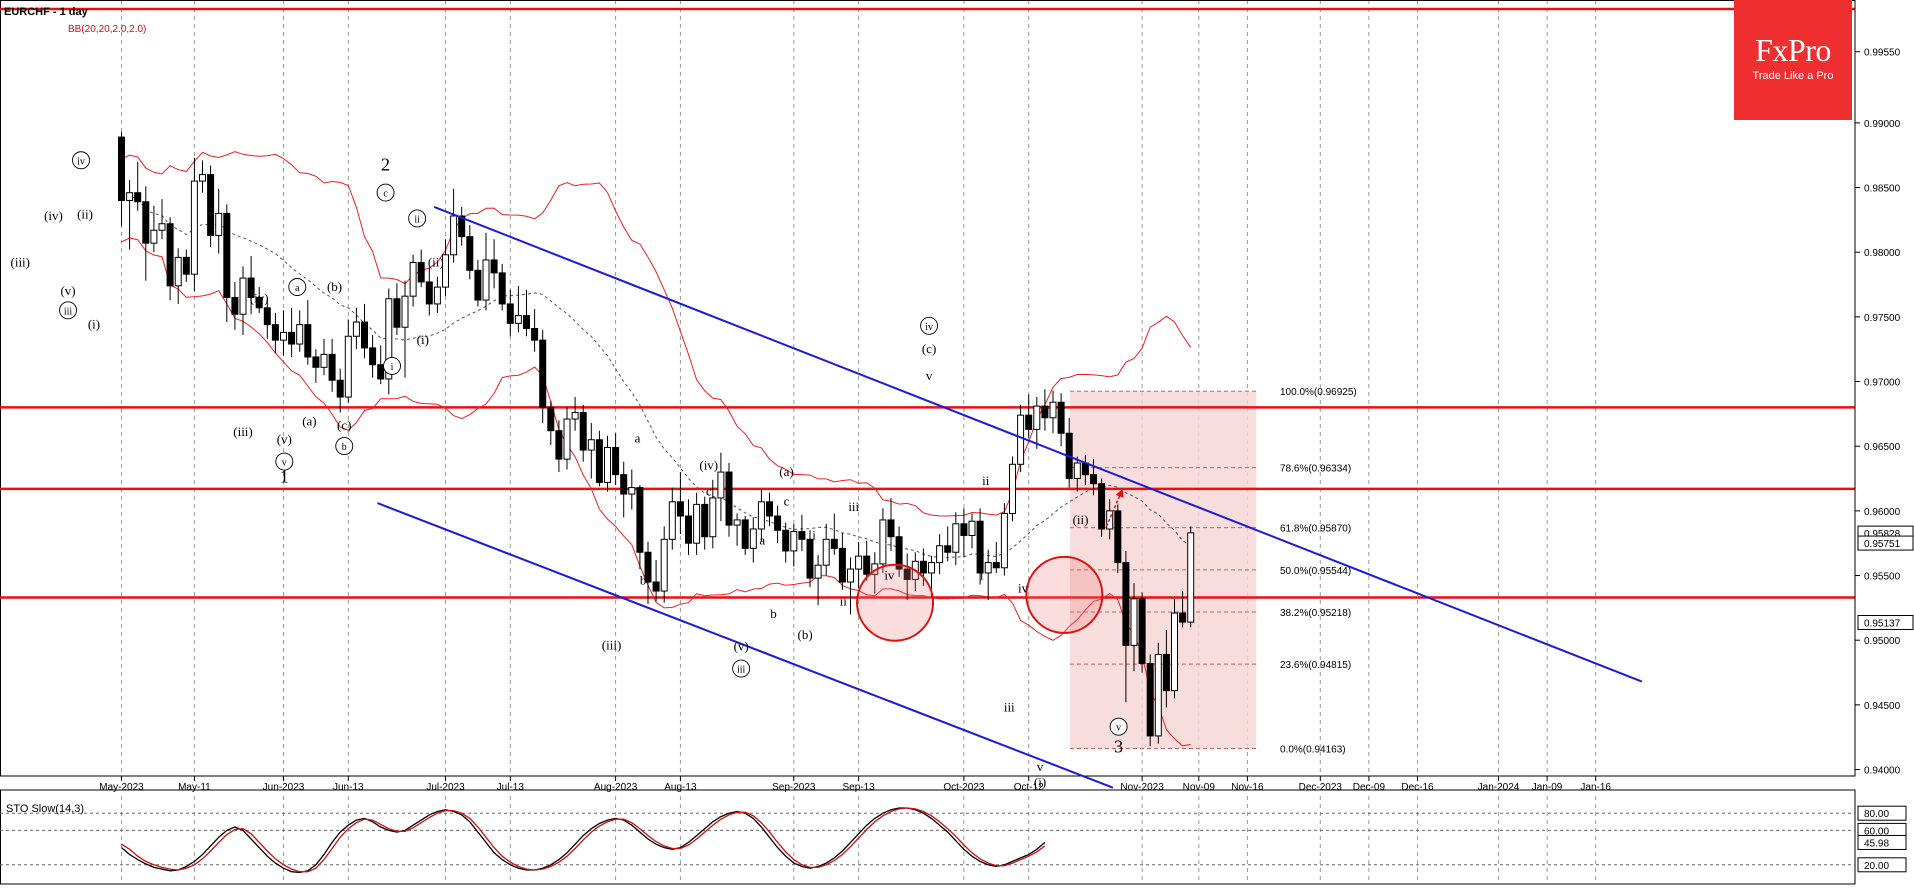 This screenshot has width=1914, height=891. Describe the element at coordinates (929, 348) in the screenshot. I see `wave-label: (c)` at that location.